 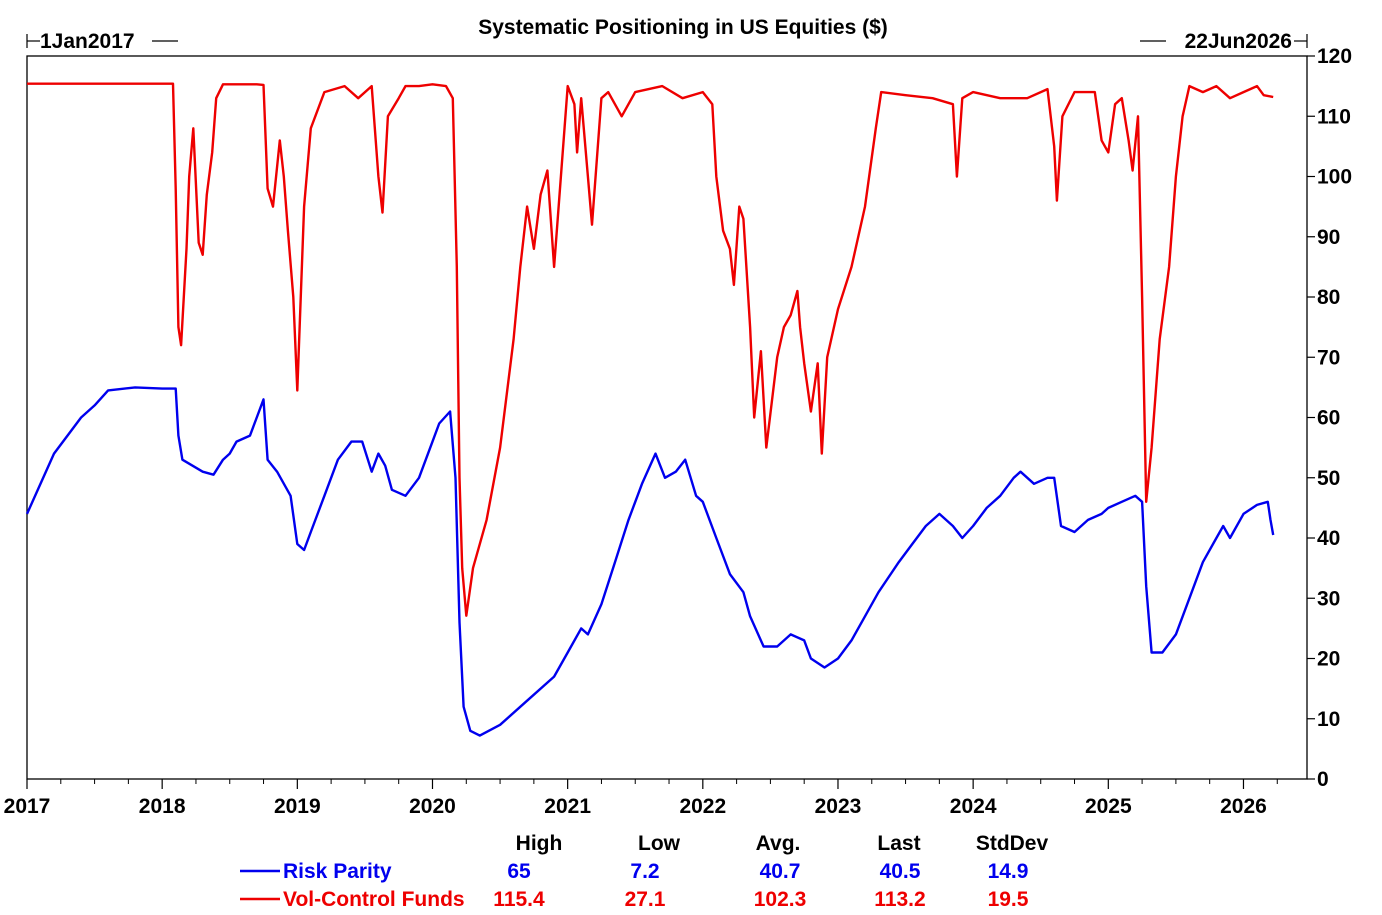 What do you see at coordinates (645, 899) in the screenshot?
I see `stats-value: 27.1` at bounding box center [645, 899].